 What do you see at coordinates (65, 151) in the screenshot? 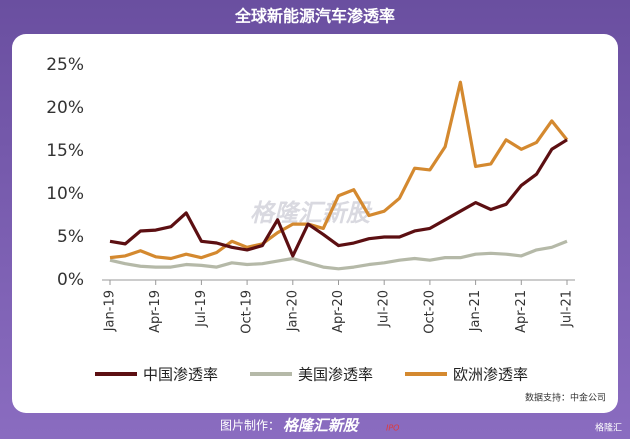
I see `y-tick-label: 15%` at bounding box center [65, 151].